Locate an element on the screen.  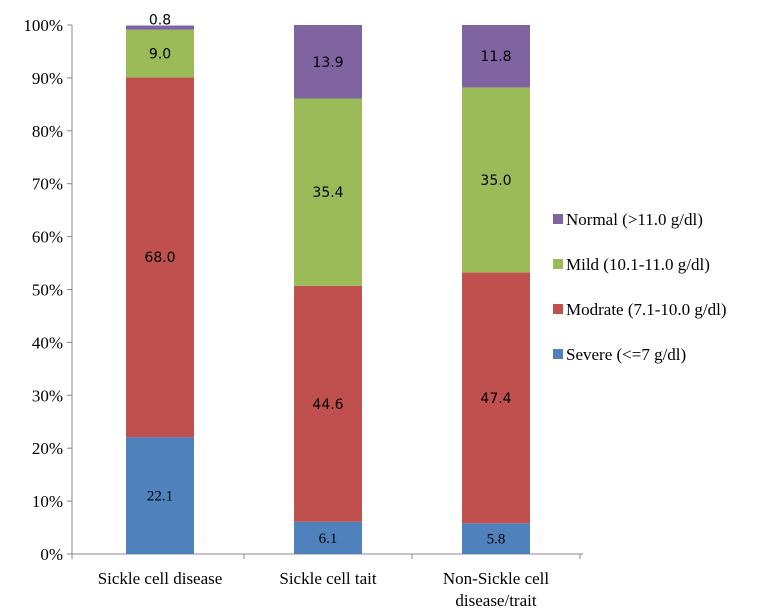
bar-value-label: 11.8 is located at coordinates (495, 57).